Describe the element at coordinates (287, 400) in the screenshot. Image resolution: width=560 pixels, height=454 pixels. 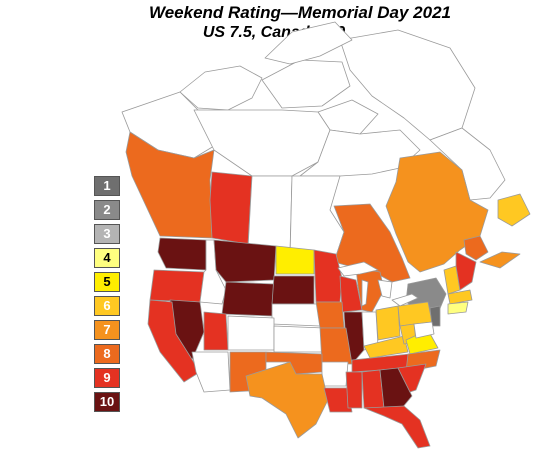
I see `region-texas` at that location.